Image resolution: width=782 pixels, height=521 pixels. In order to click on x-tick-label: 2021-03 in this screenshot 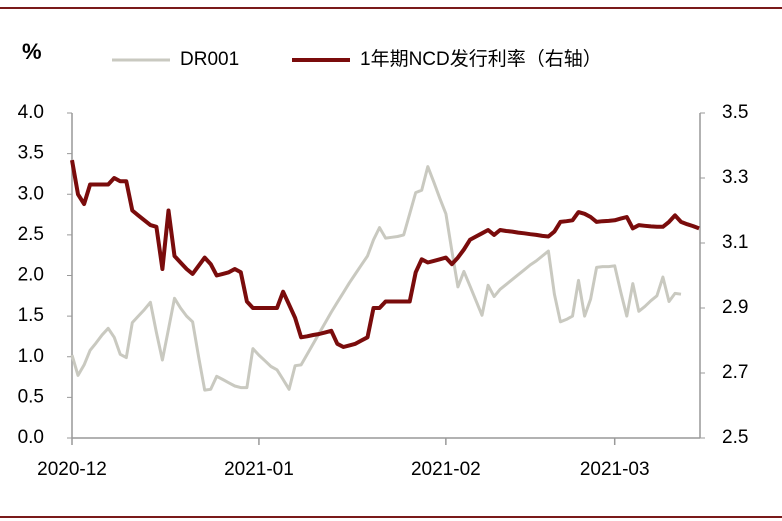, I will do `click(615, 469)`.